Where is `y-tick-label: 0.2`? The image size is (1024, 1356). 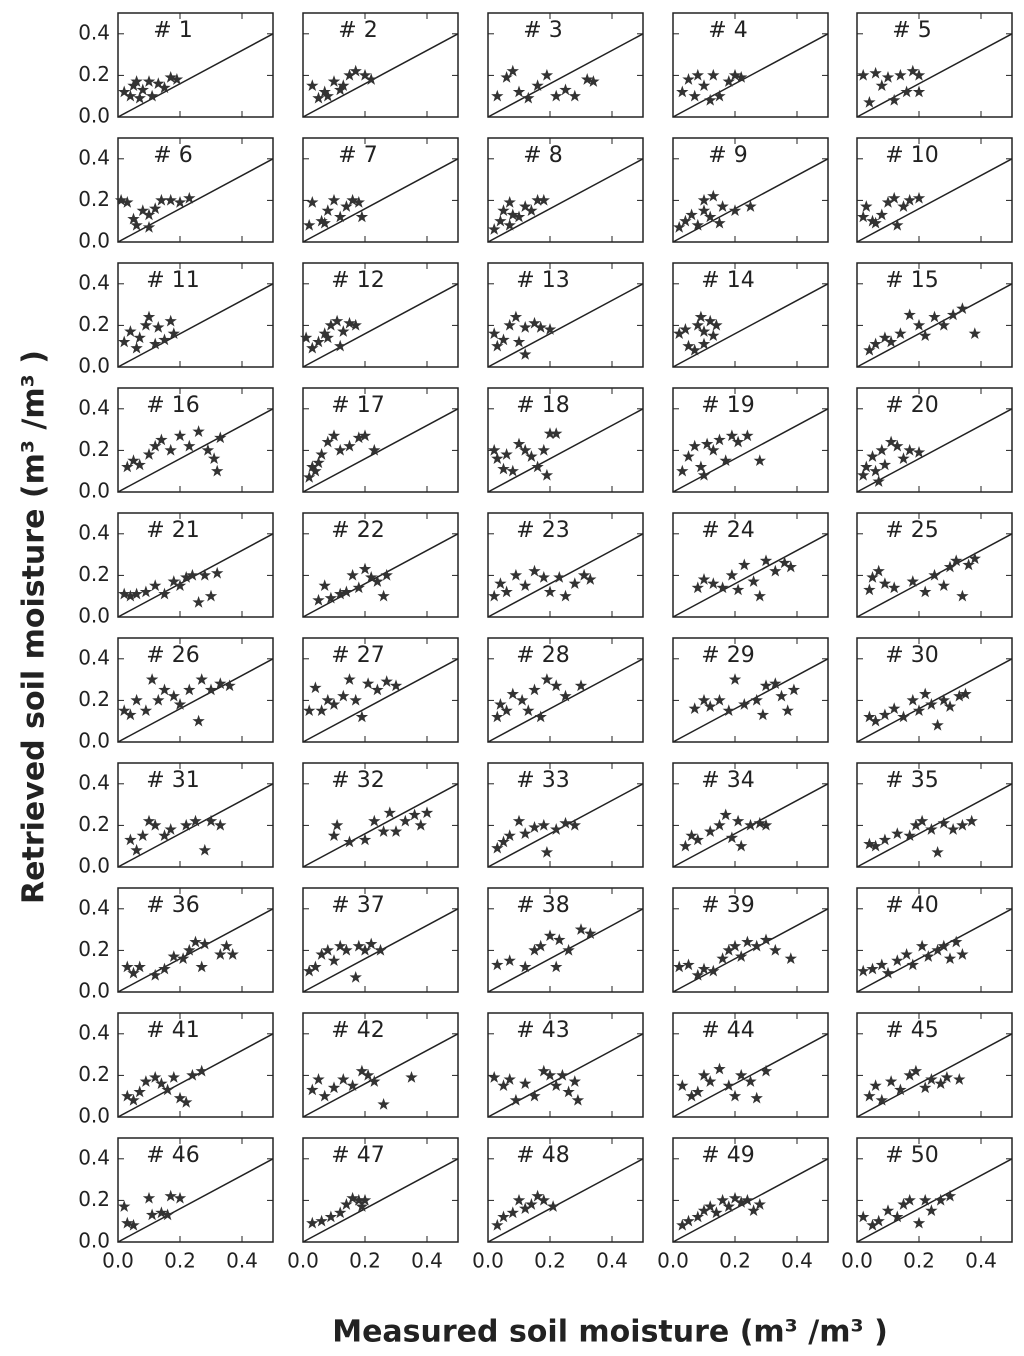
y-tick-label: 0.2 is located at coordinates (94, 199).